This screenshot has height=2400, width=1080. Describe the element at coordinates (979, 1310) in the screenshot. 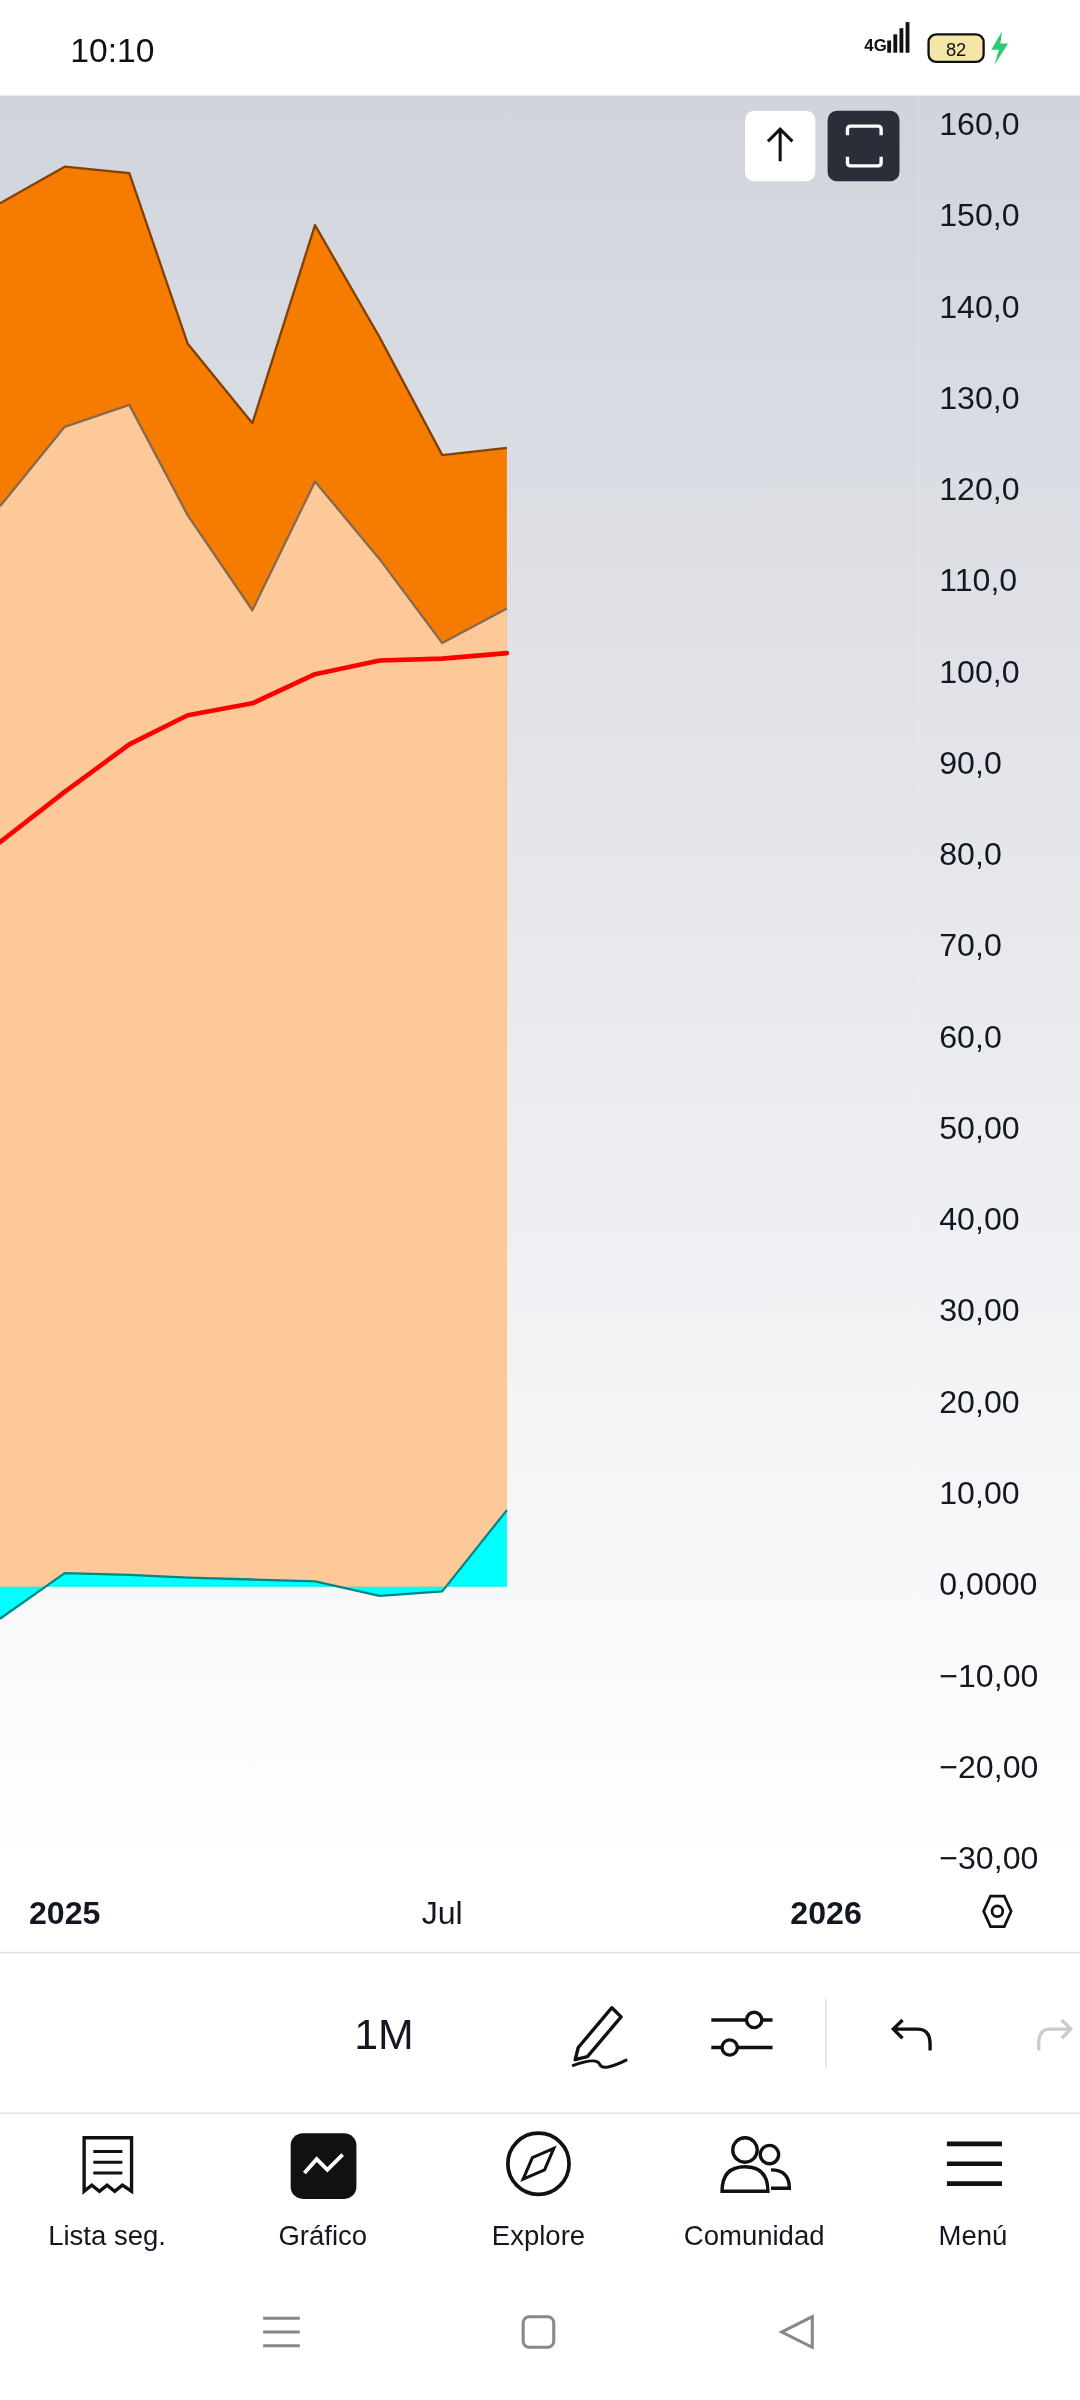

I see `y-tick-label: 30,00` at that location.